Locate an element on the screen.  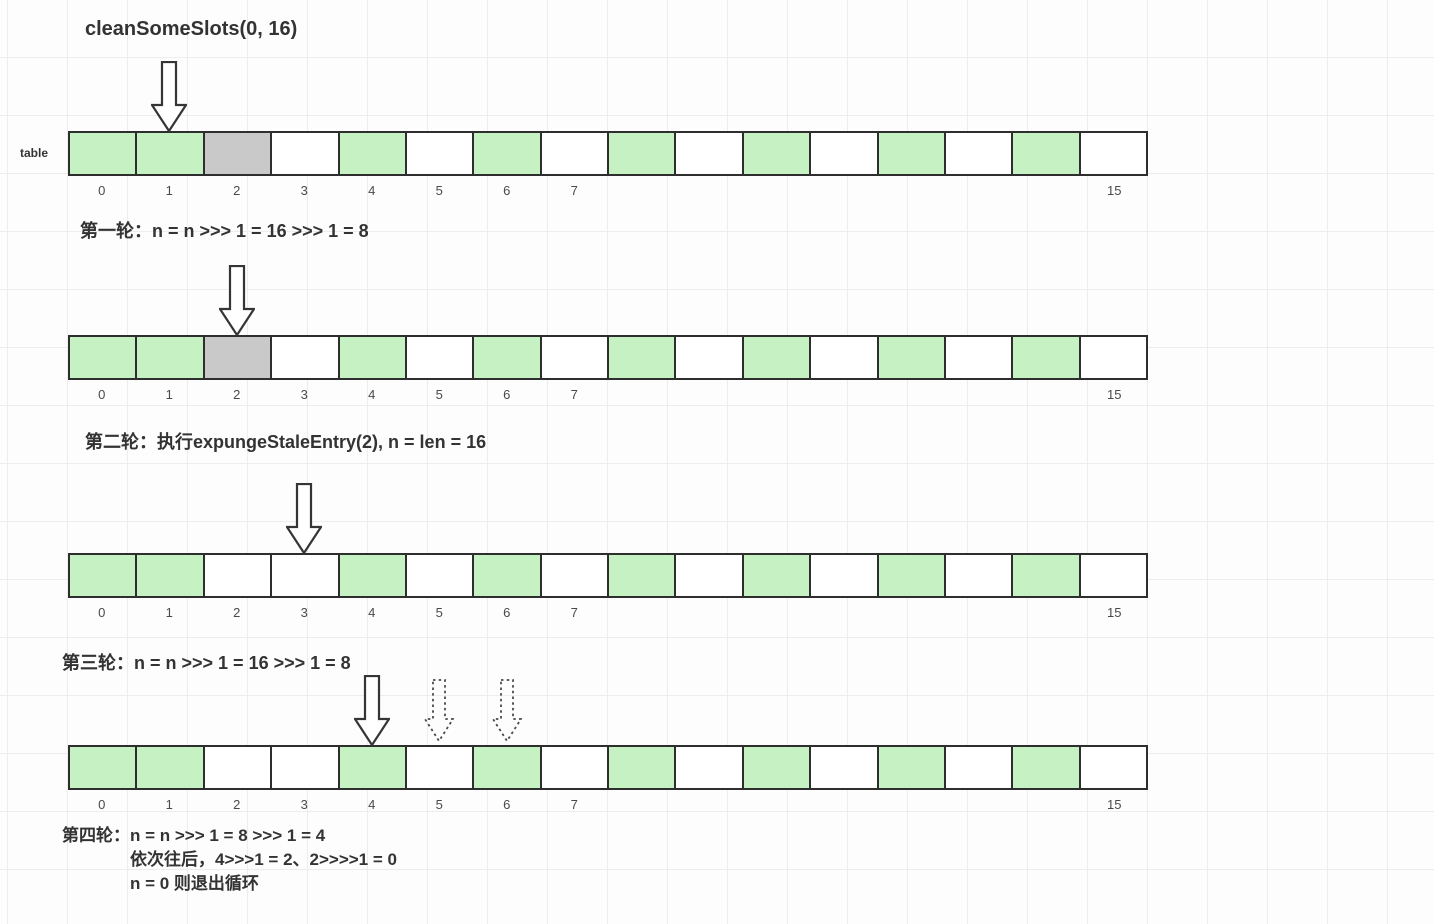
index-label-1: 1 is located at coordinates (169, 190).